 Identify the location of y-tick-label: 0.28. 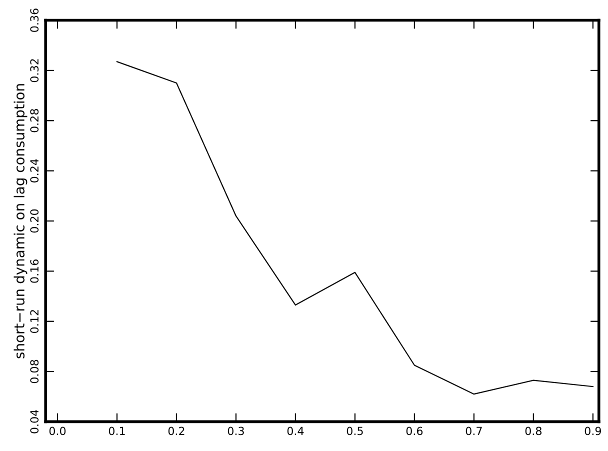
(34, 120).